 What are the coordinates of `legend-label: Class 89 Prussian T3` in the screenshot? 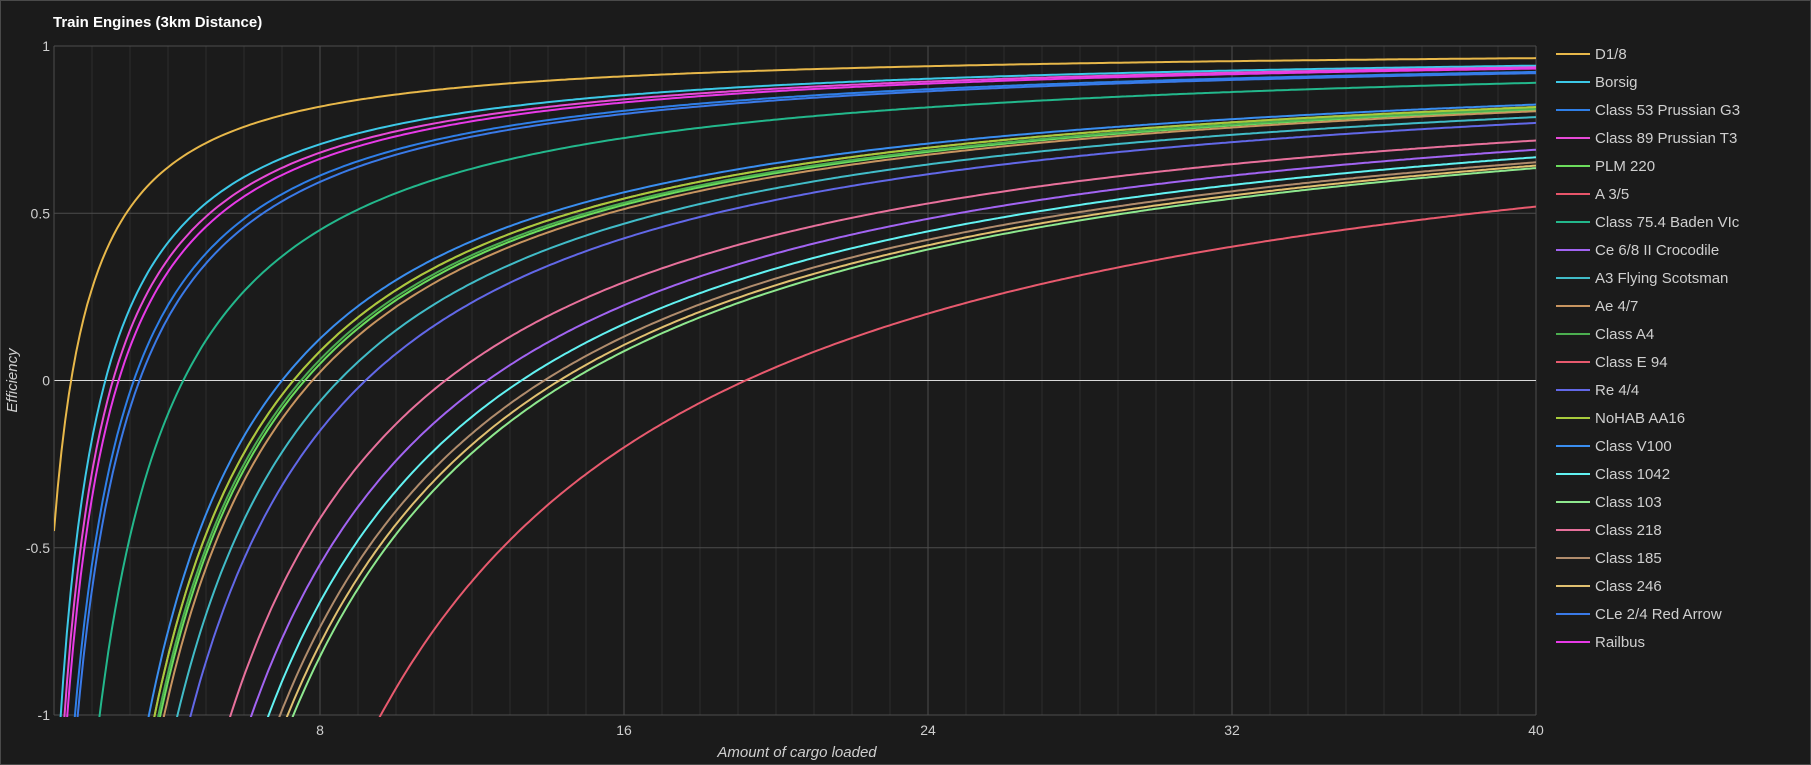 It's located at (1666, 138).